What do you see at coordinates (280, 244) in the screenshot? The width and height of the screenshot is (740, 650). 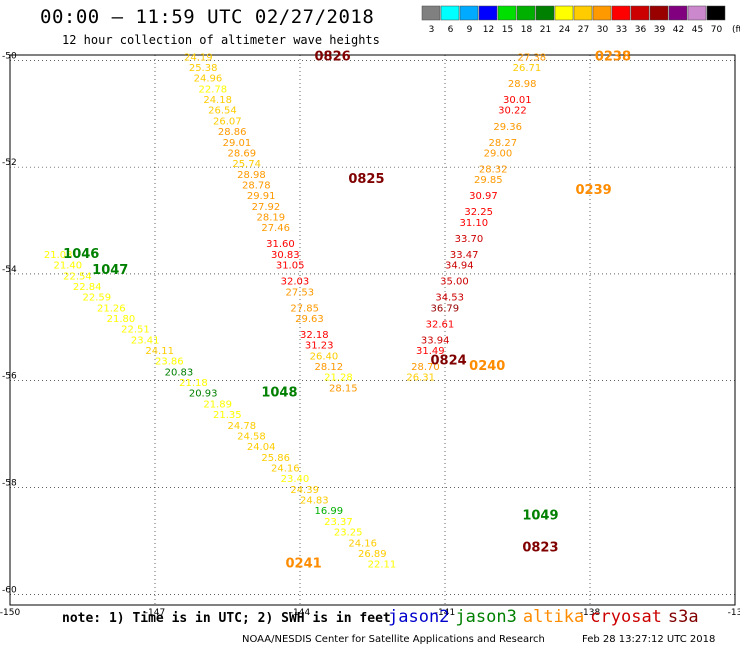 I see `wave-height-point: 31.60` at bounding box center [280, 244].